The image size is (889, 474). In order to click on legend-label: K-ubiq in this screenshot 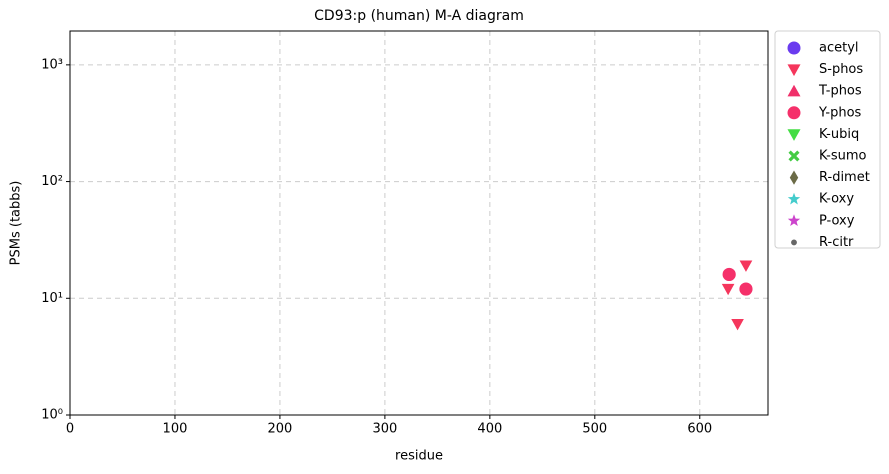, I will do `click(839, 134)`.